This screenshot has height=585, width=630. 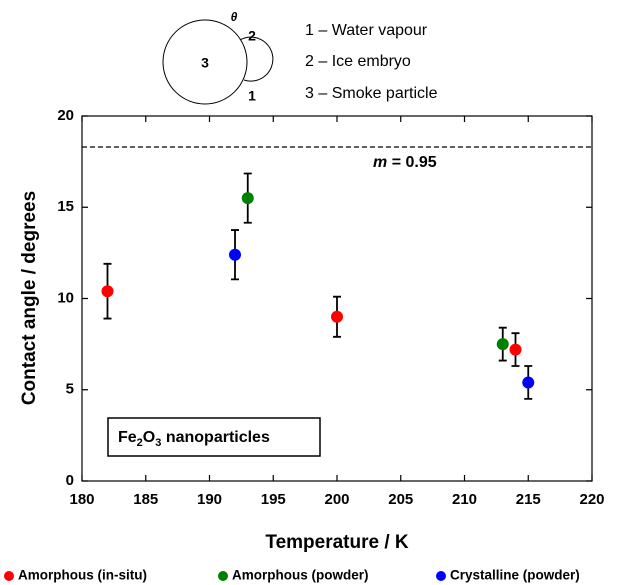 What do you see at coordinates (366, 30) in the screenshot?
I see `schematic-key: 1 – Water vapour` at bounding box center [366, 30].